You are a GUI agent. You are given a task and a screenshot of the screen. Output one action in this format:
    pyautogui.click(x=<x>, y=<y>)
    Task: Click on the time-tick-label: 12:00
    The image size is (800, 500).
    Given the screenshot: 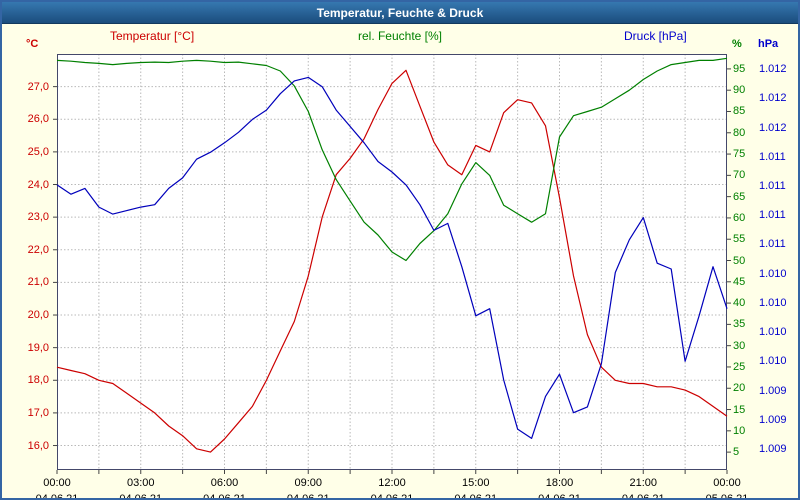 What is the action you would take?
    pyautogui.click(x=392, y=483)
    